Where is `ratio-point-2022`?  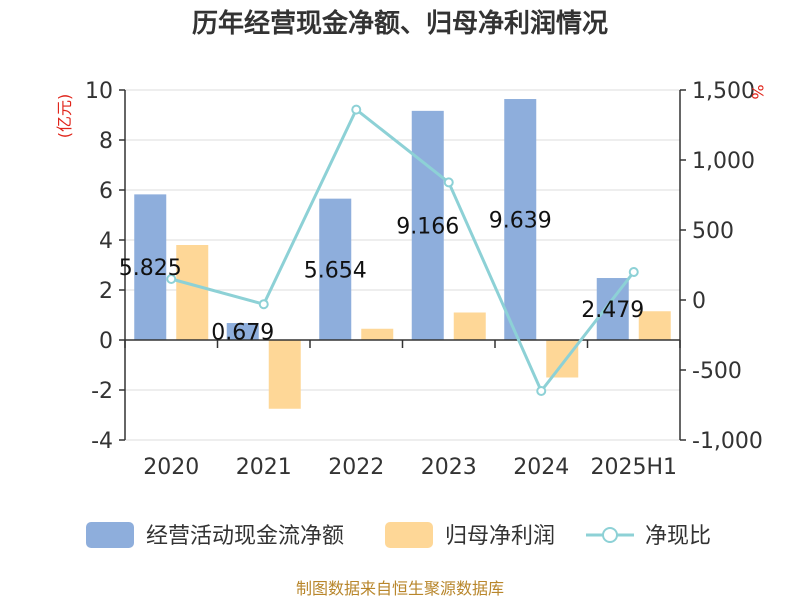
ratio-point-2022 is located at coordinates (356, 109).